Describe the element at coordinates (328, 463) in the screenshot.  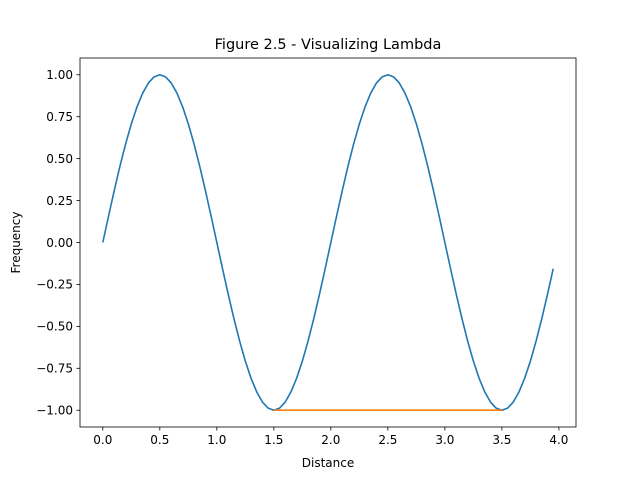
I see `x-axis-title: Distance` at that location.